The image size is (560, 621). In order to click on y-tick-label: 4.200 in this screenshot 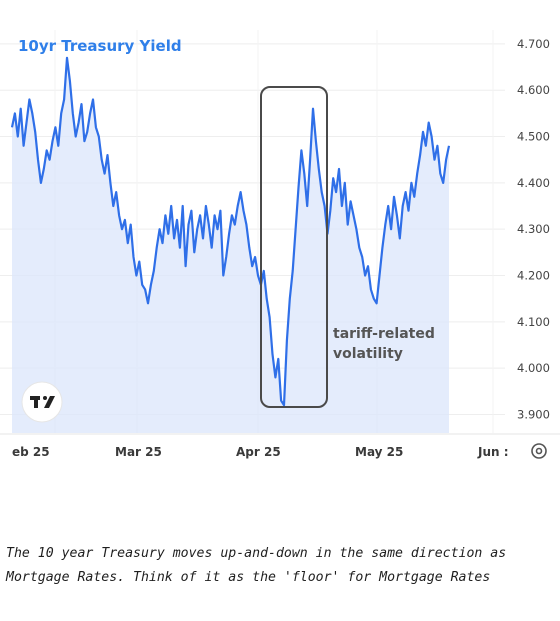, I will do `click(533, 276)`.